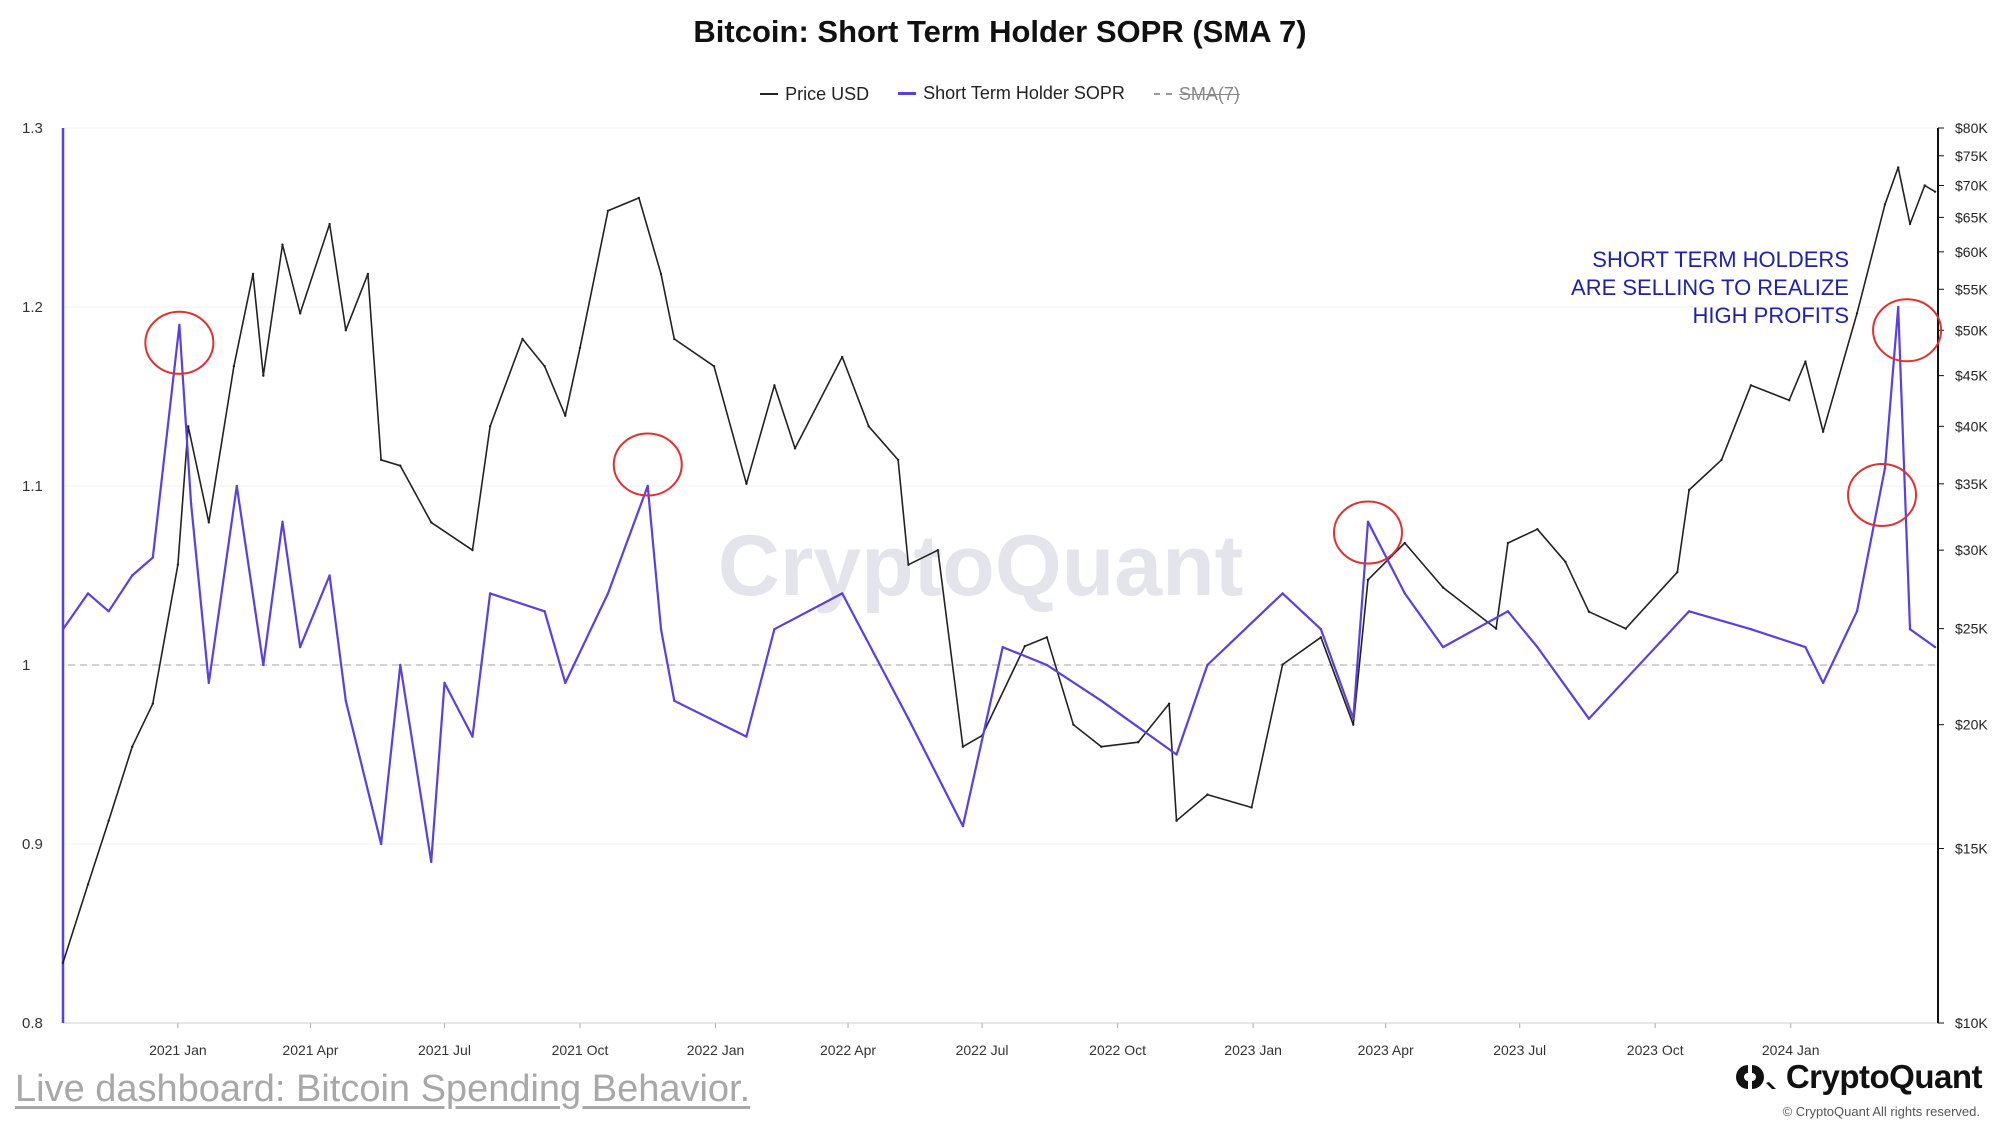  What do you see at coordinates (1971, 484) in the screenshot?
I see `y-right-tick-label: $35K` at bounding box center [1971, 484].